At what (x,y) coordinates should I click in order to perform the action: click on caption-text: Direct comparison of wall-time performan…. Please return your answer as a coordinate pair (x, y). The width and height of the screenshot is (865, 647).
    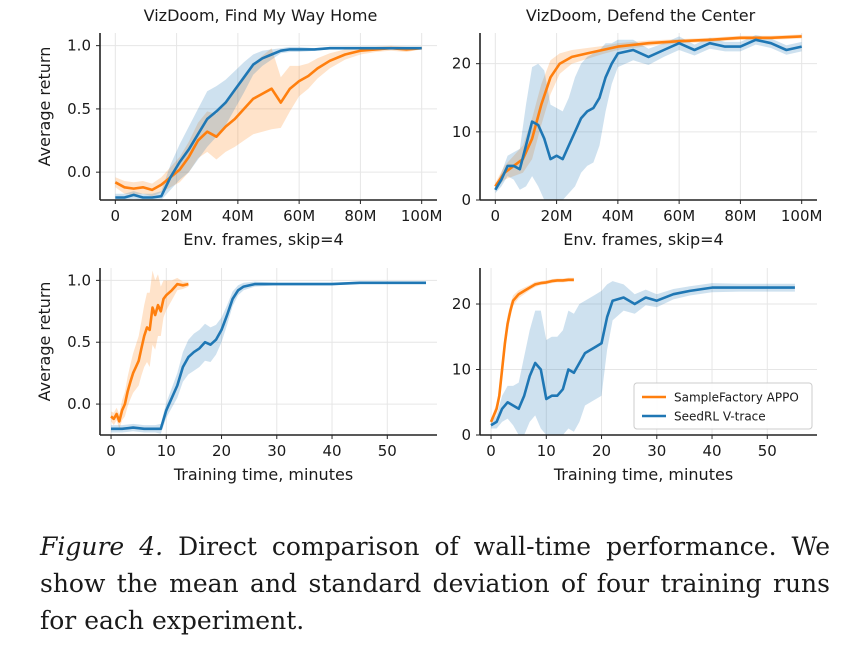
    Looking at the image, I should click on (435, 583).